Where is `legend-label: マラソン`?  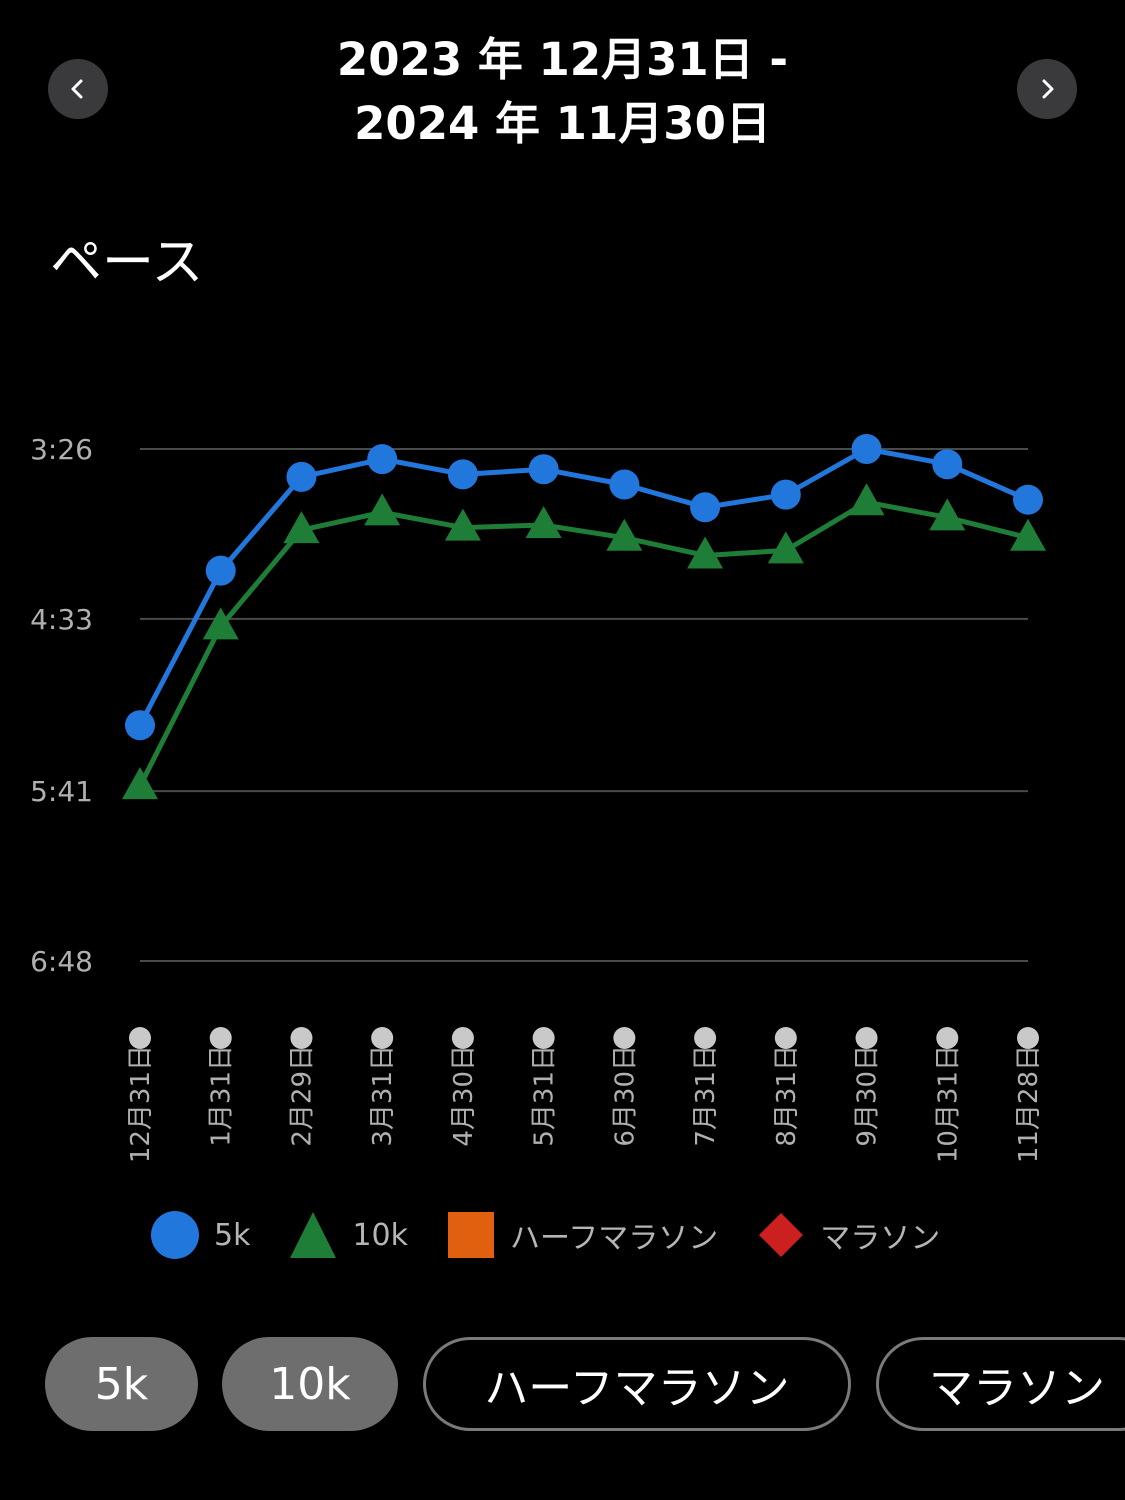
legend-label: マラソン is located at coordinates (880, 1238).